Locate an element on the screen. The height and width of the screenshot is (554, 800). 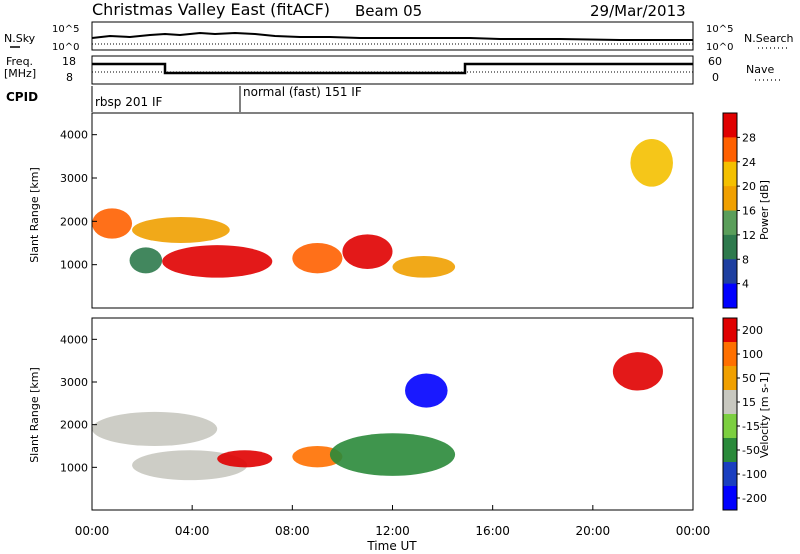
nave-tick-bottom: 0 is located at coordinates (715, 77).